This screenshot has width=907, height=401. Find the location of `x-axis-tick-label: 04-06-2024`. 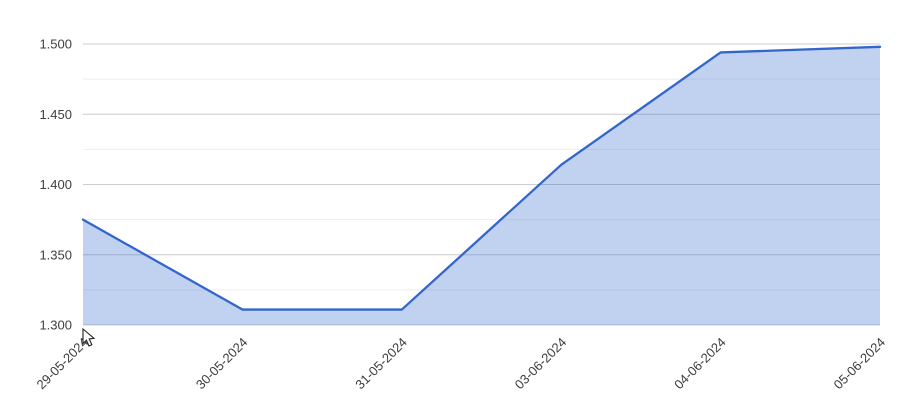

x-axis-tick-label: 04-06-2024 is located at coordinates (700, 364).